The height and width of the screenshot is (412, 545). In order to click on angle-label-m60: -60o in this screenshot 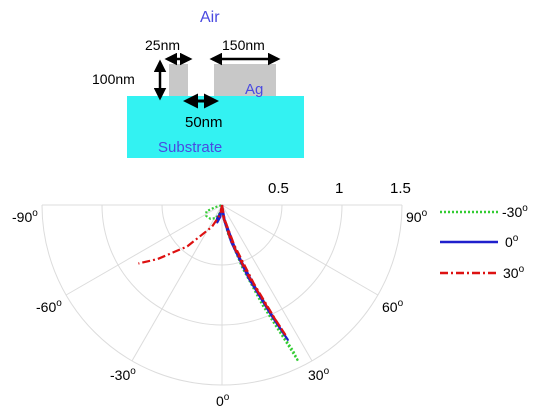, I will do `click(49, 306)`.